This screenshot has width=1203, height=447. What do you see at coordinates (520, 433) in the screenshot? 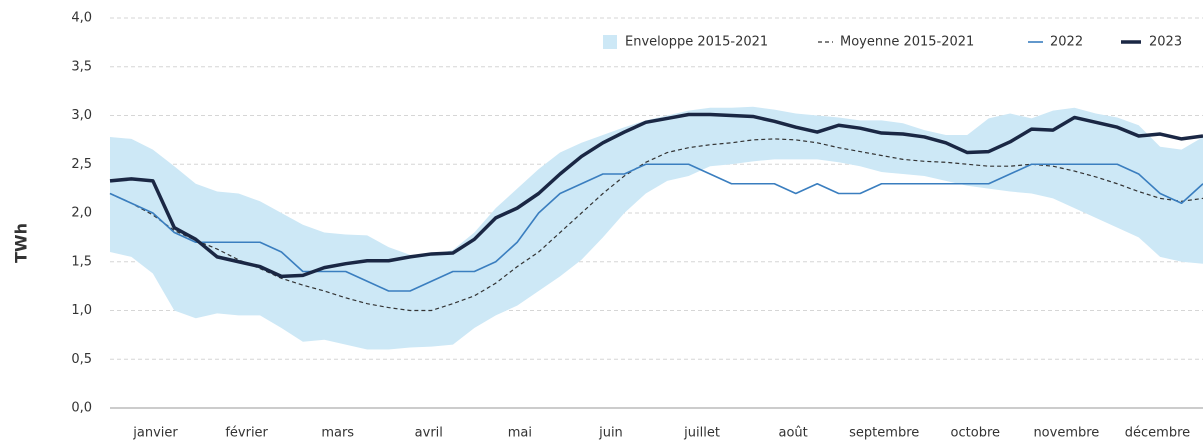
I see `x-tick-label: mai` at bounding box center [520, 433].